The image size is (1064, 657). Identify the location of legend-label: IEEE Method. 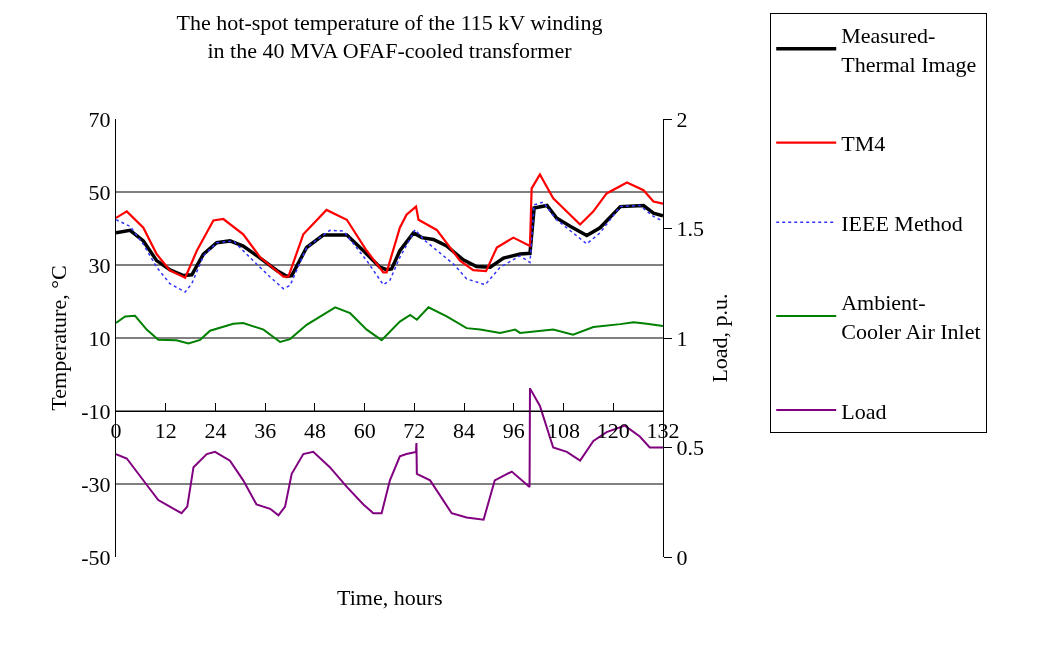
(902, 223).